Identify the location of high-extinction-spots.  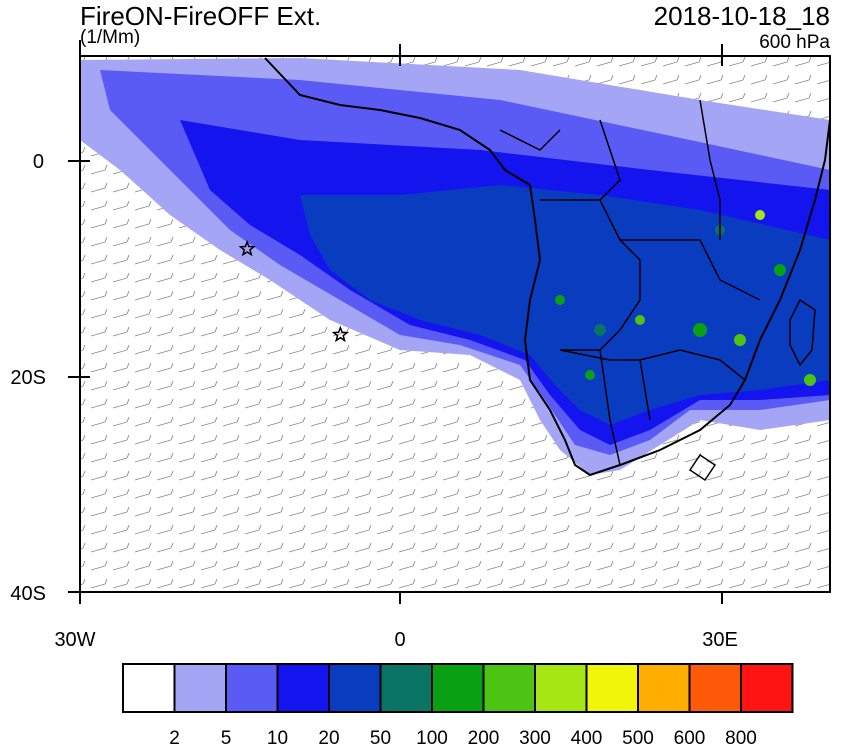
(685, 298).